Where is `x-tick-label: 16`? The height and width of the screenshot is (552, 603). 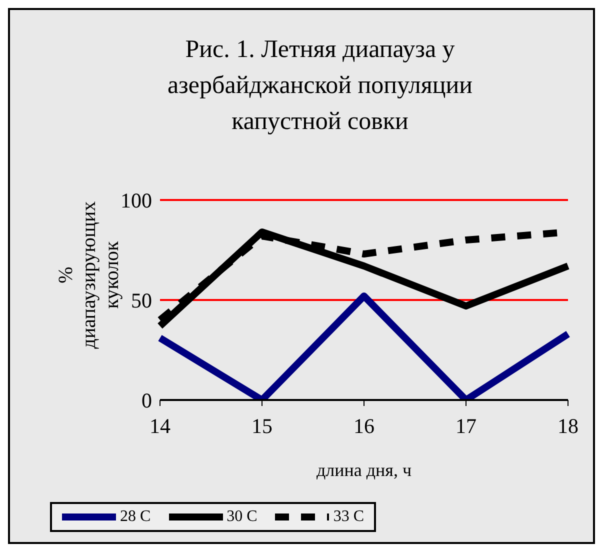 x-tick-label: 16 is located at coordinates (364, 426).